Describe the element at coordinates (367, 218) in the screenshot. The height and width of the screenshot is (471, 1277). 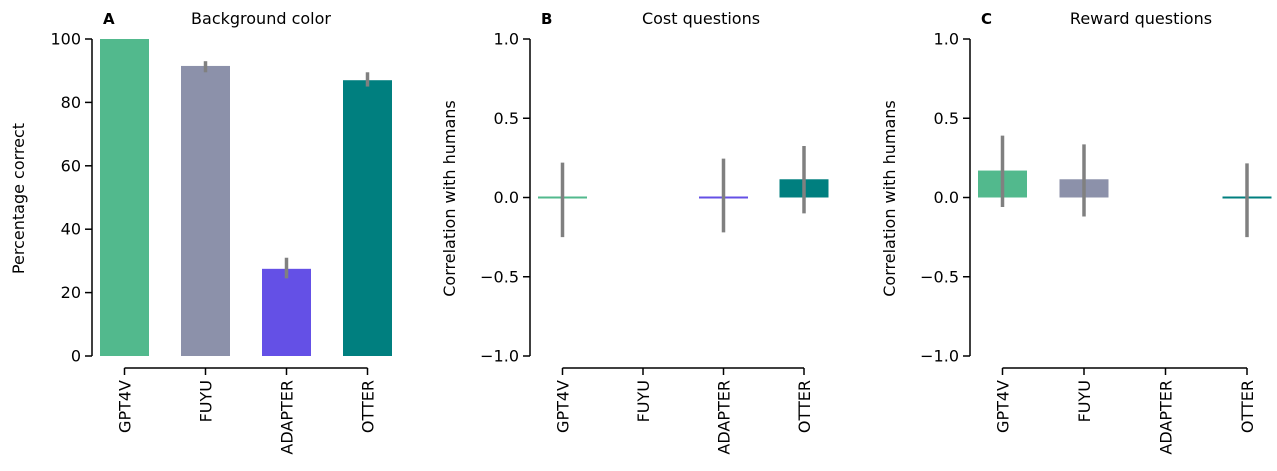
I see `bar-otter` at that location.